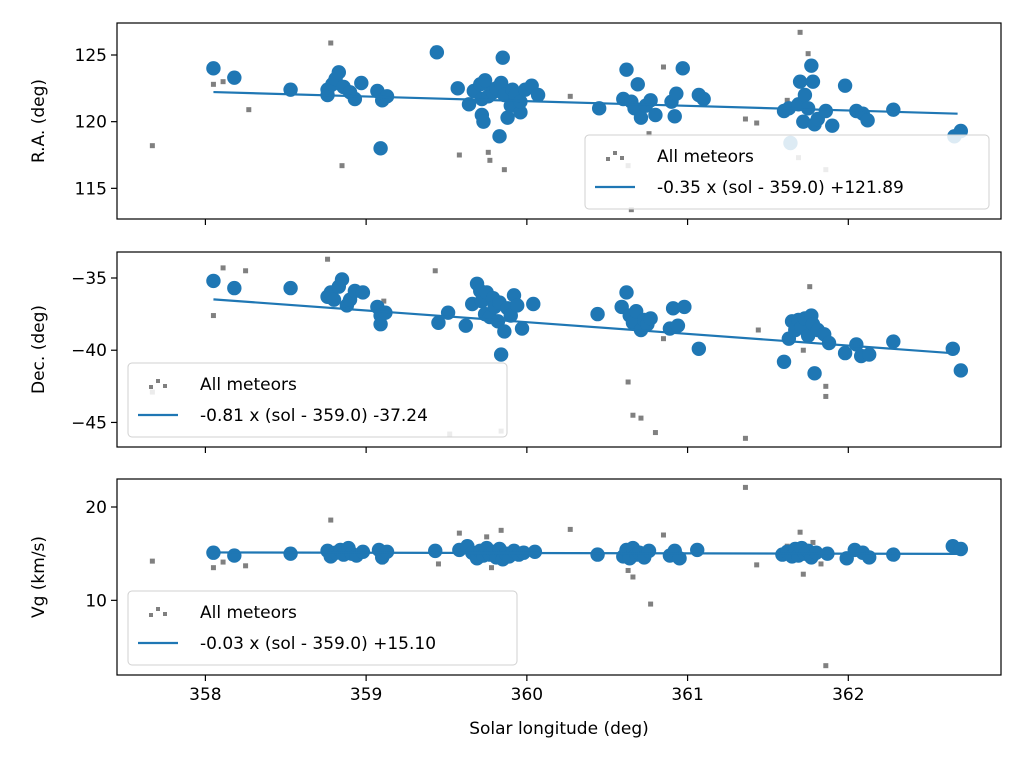 The width and height of the screenshot is (1024, 768). What do you see at coordinates (848, 695) in the screenshot?
I see `x-tick-label: 362` at bounding box center [848, 695].